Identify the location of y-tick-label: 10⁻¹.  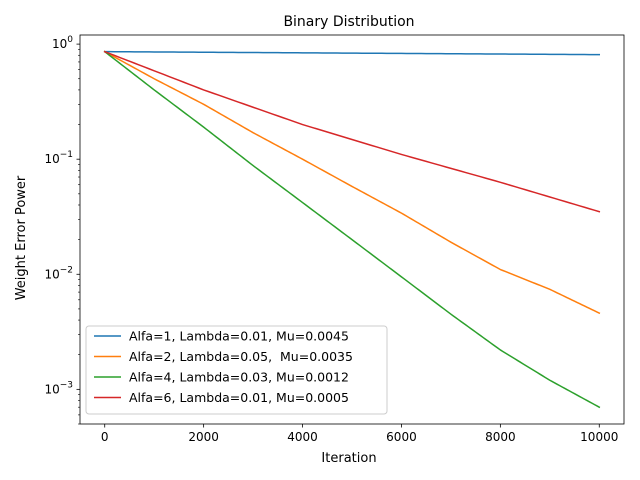
(58, 158).